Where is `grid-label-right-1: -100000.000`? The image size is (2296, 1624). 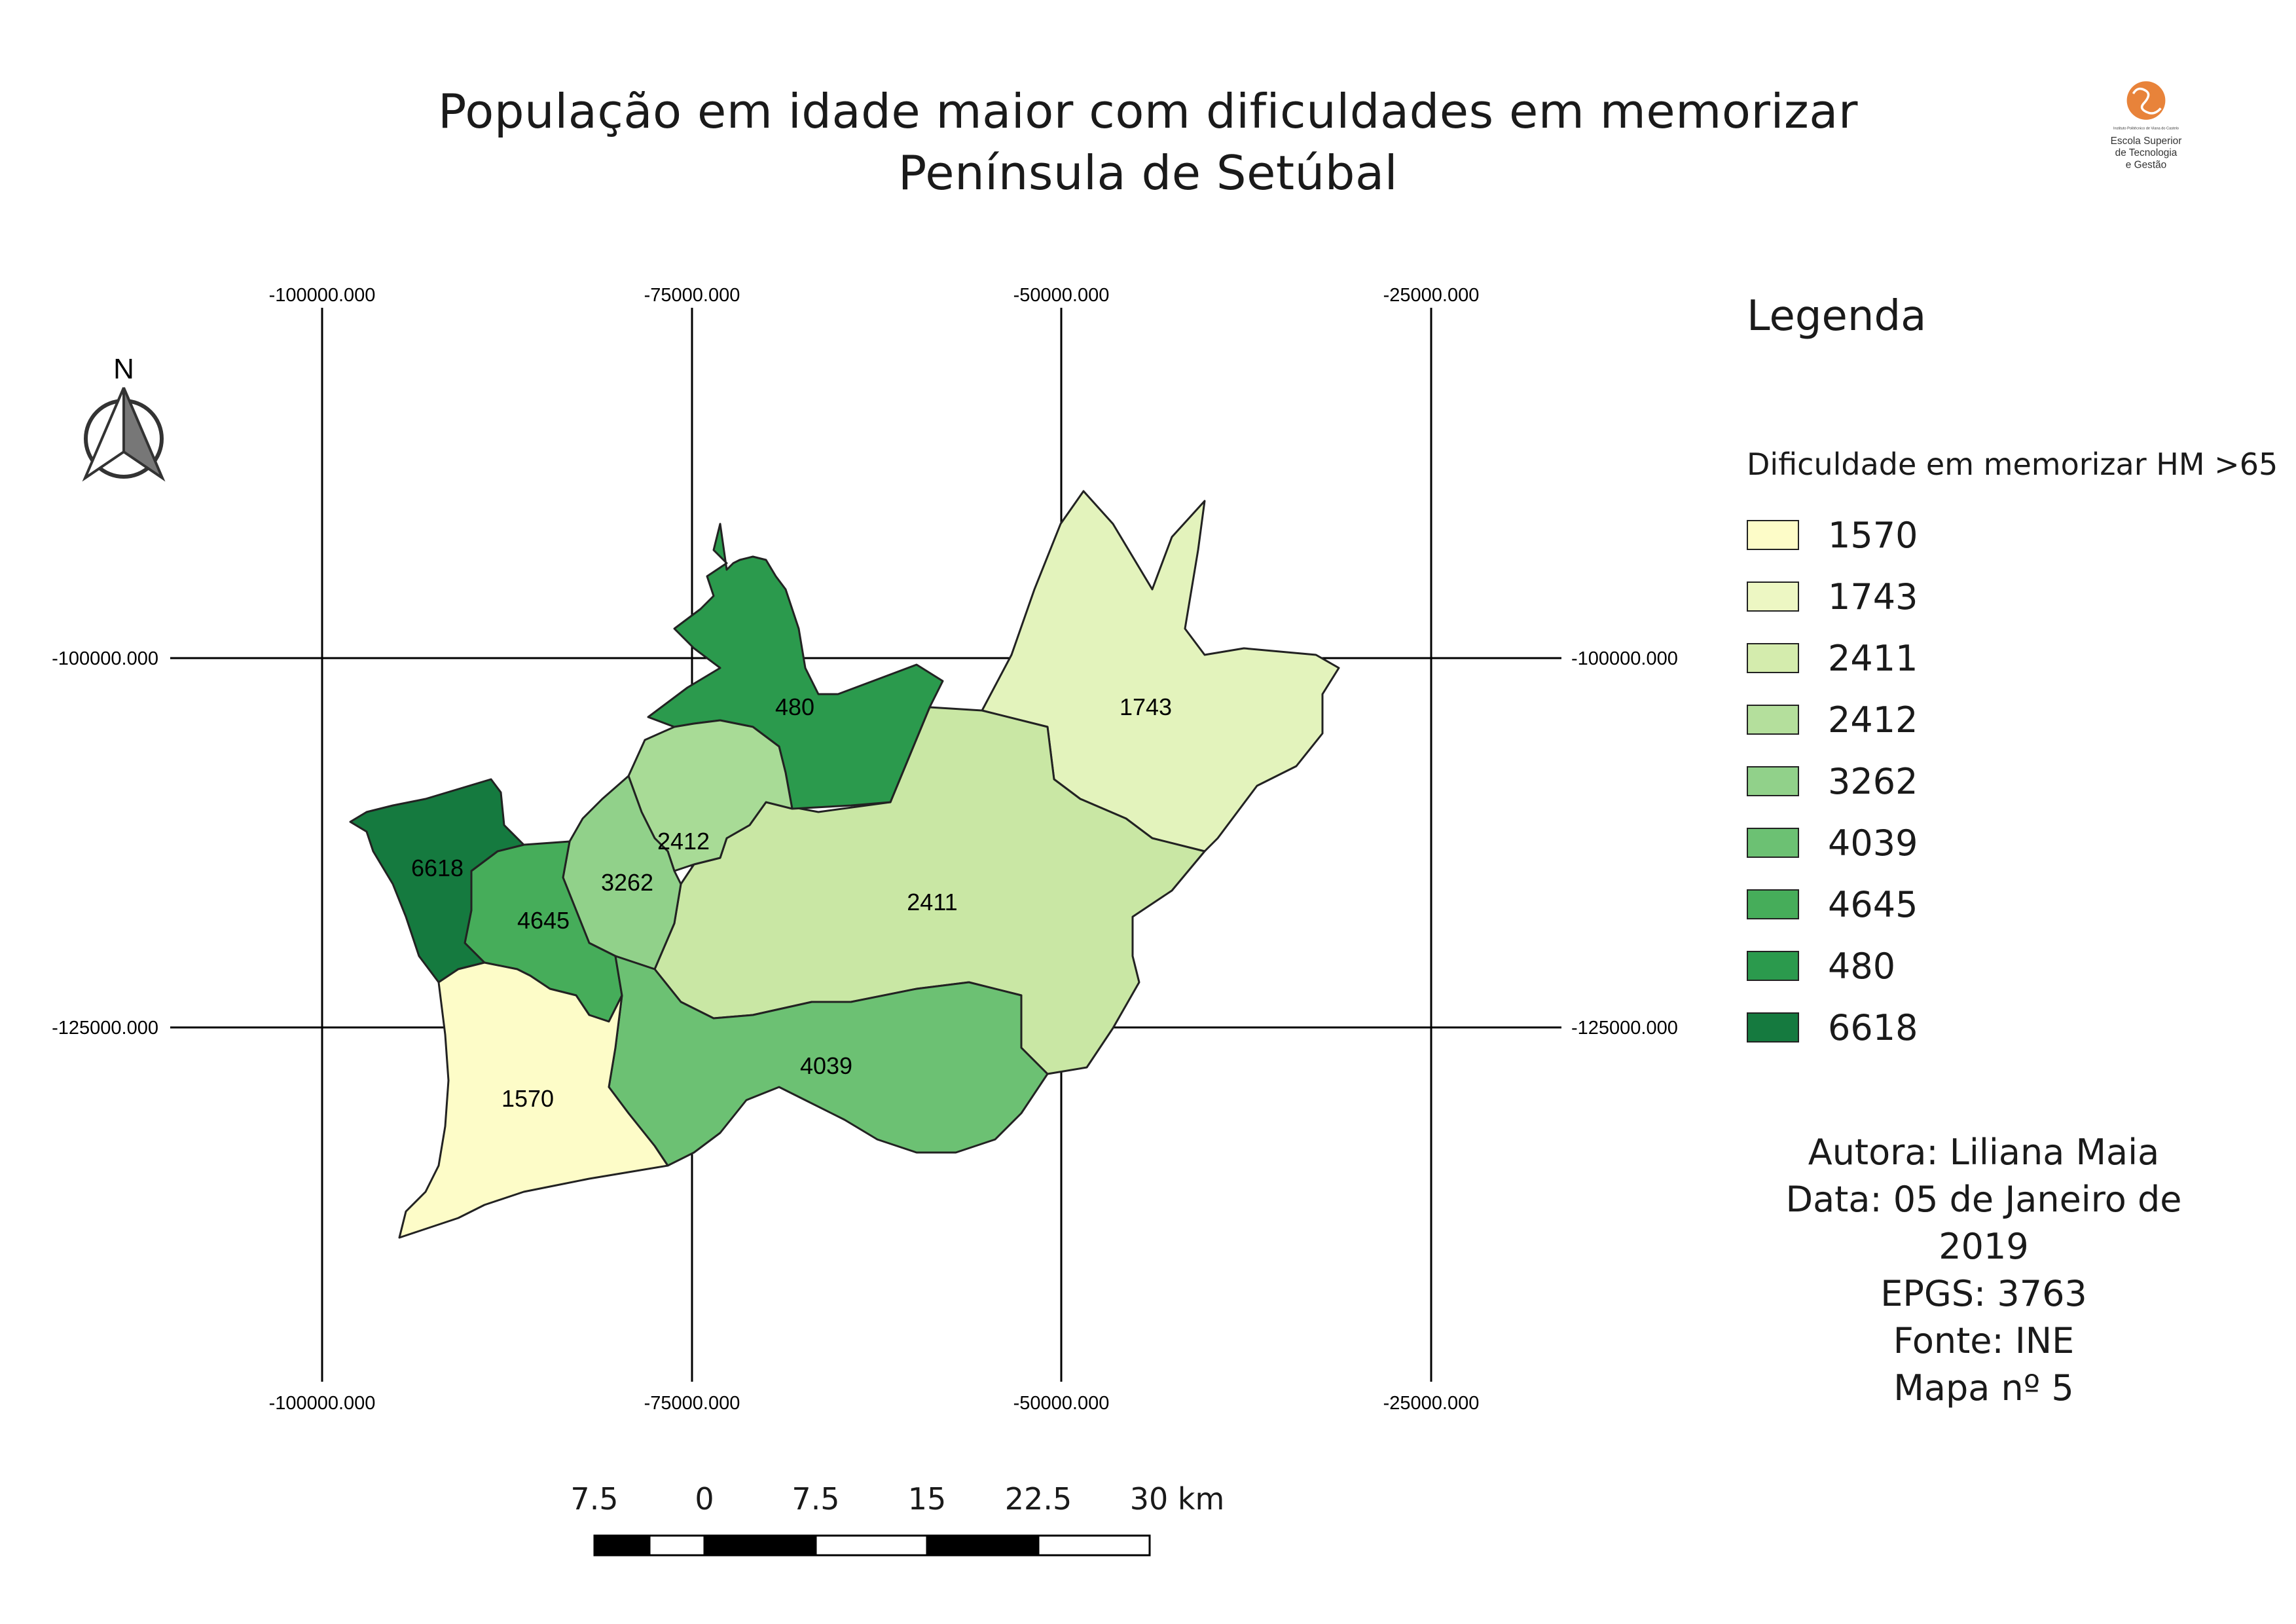 grid-label-right-1: -100000.000 is located at coordinates (1624, 658).